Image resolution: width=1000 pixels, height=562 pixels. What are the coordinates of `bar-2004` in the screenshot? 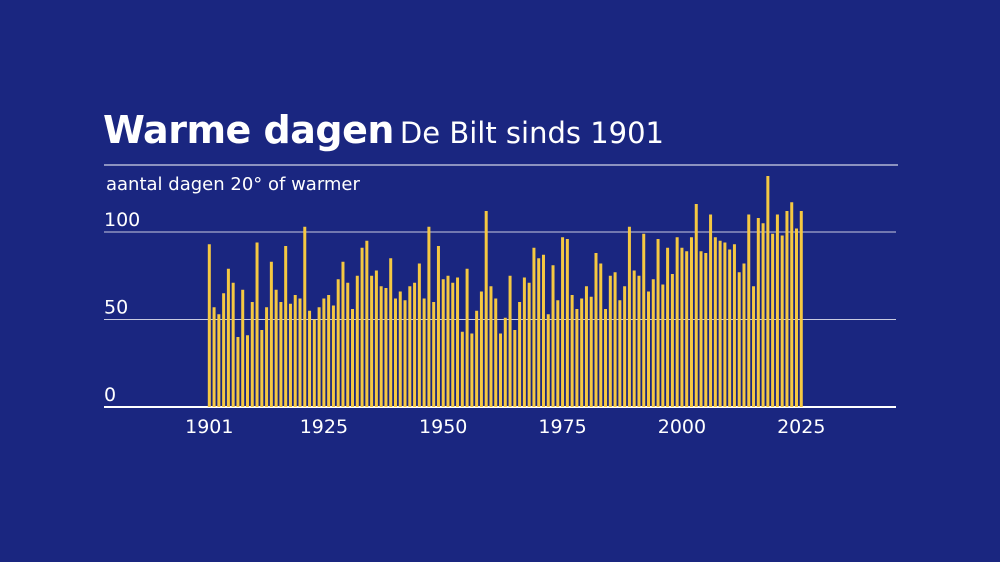 It's located at (701, 329).